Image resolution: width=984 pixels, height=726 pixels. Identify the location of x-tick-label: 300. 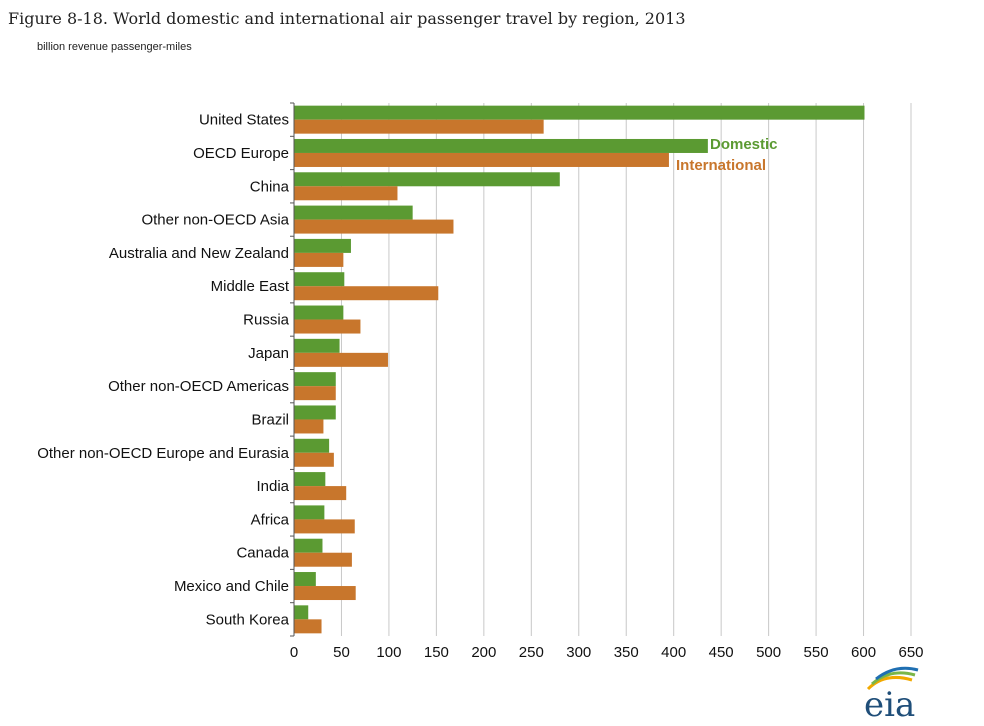
(578, 652).